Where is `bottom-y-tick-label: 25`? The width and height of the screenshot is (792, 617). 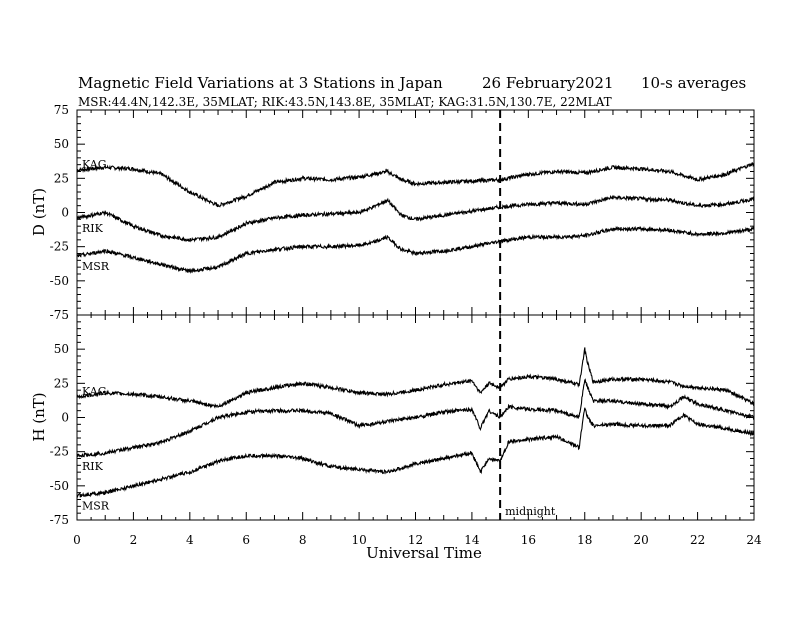
bottom-y-tick-label: 25 is located at coordinates (61, 383).